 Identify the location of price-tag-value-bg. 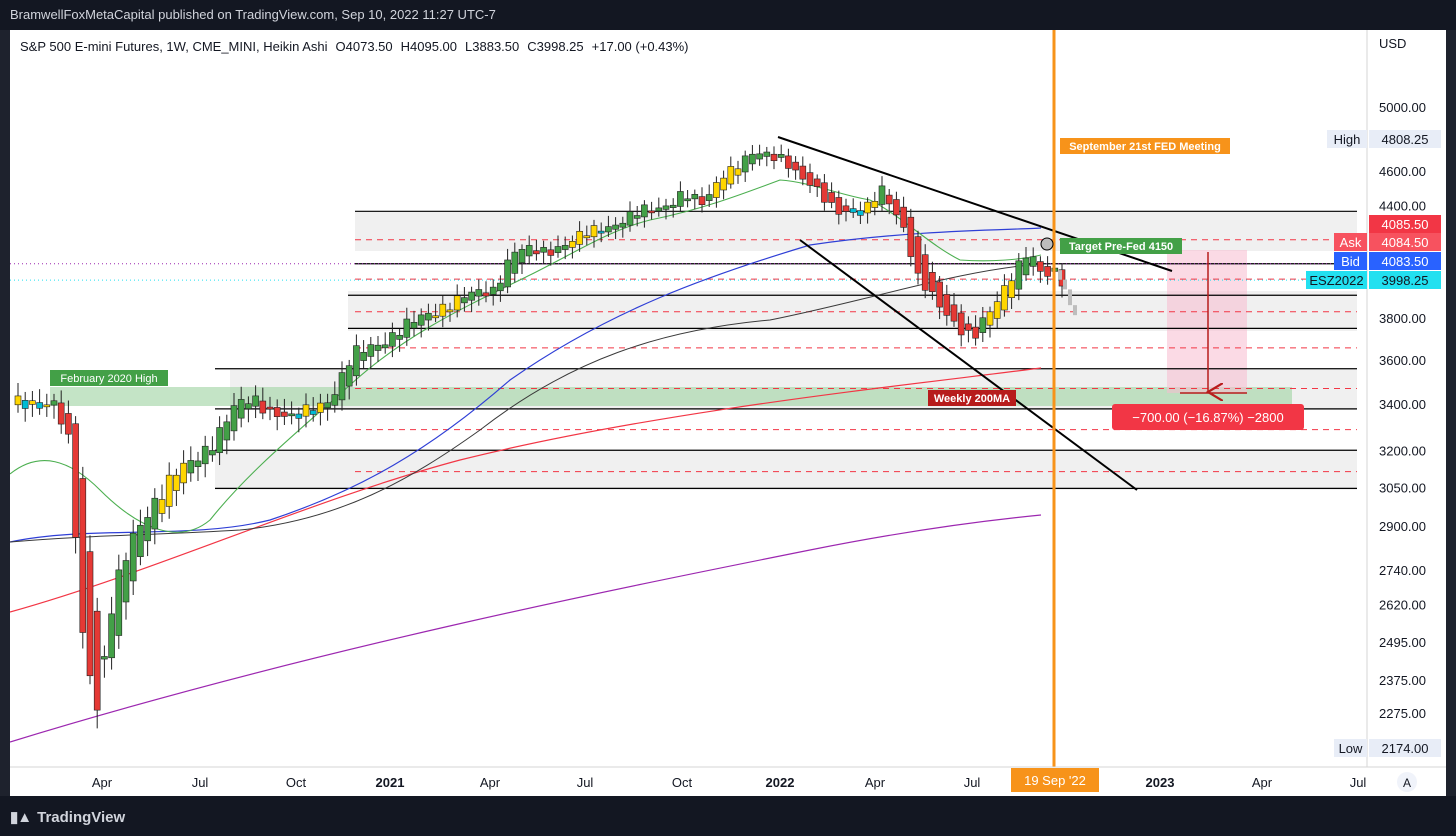
(1405, 242).